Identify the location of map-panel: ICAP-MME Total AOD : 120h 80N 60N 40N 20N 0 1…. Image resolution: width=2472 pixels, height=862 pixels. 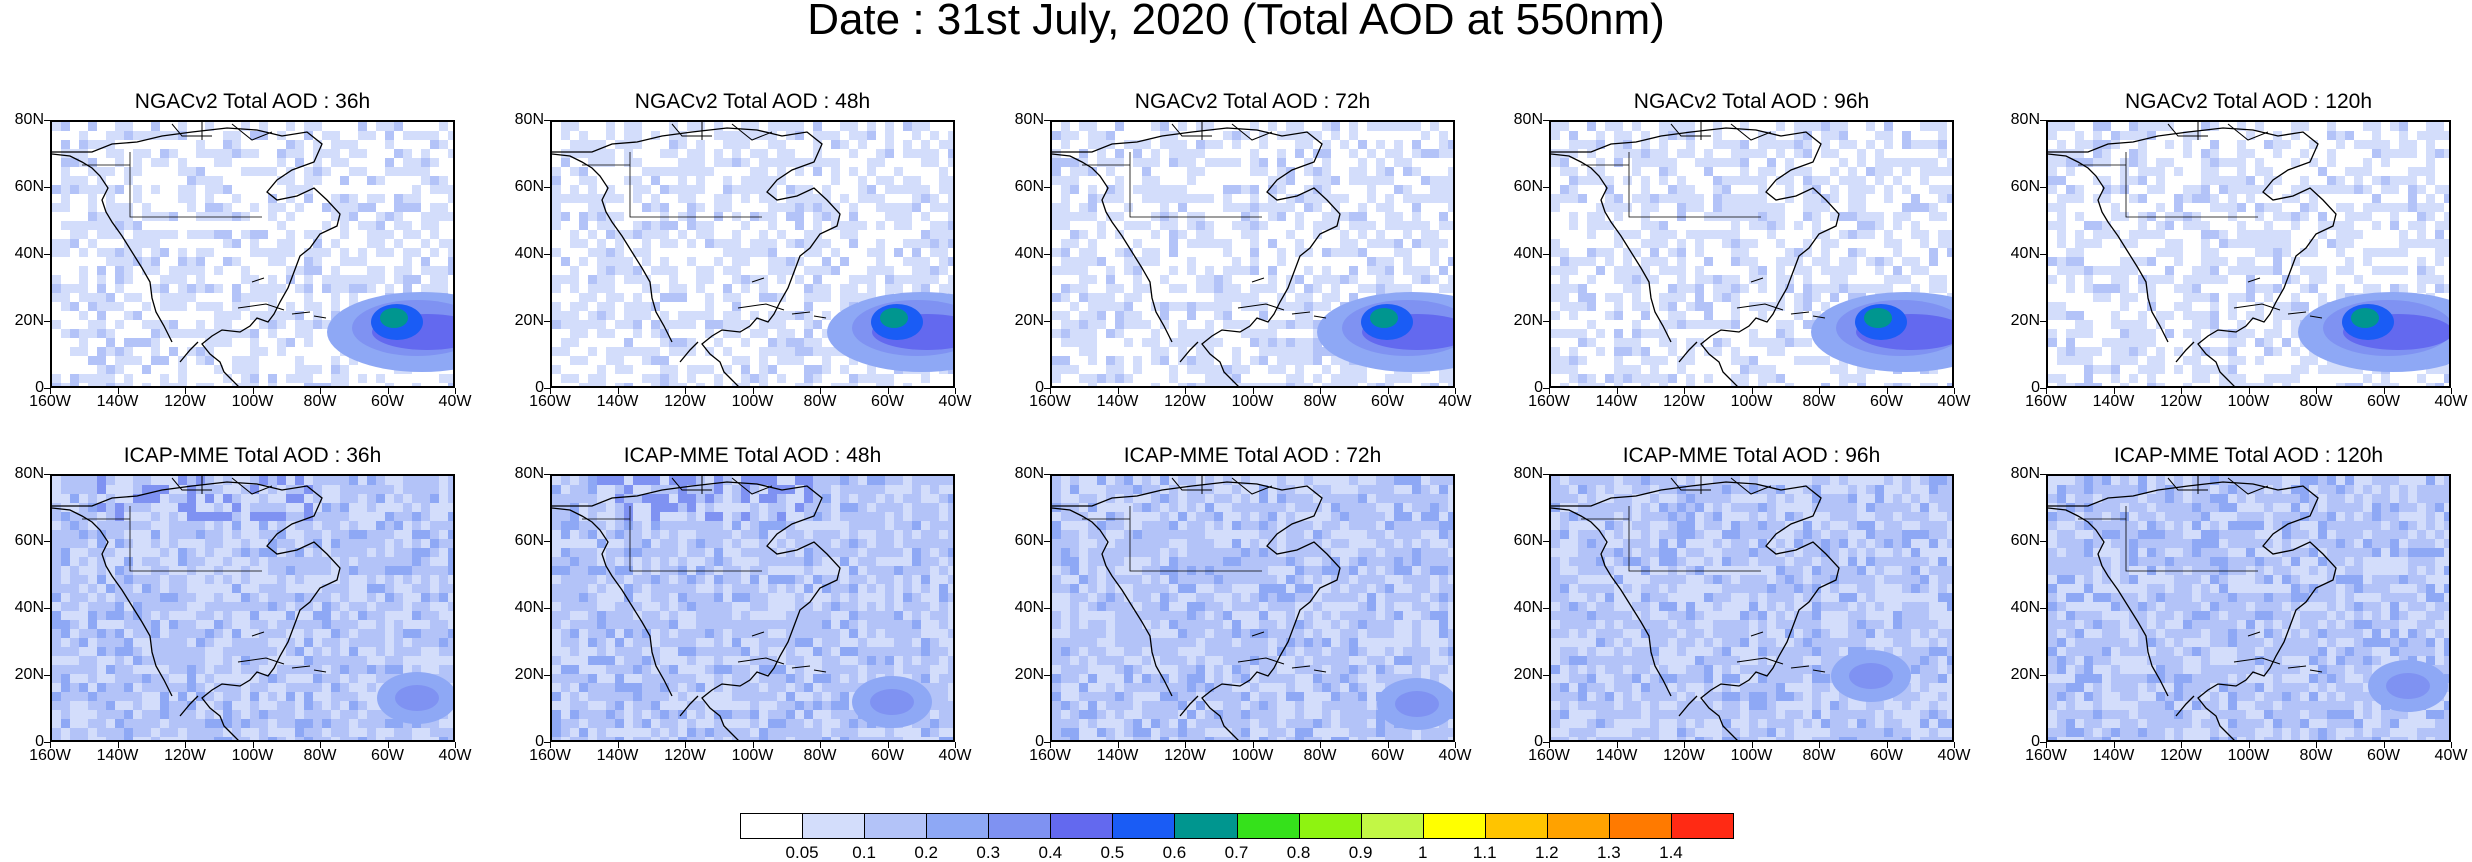
(2234, 632).